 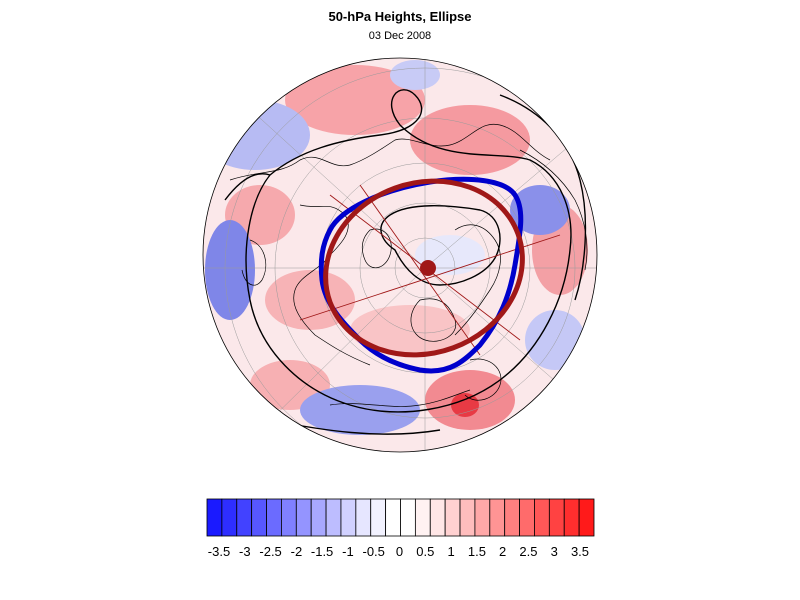 I want to click on colorbar-tick-label: 0, so click(x=399, y=551).